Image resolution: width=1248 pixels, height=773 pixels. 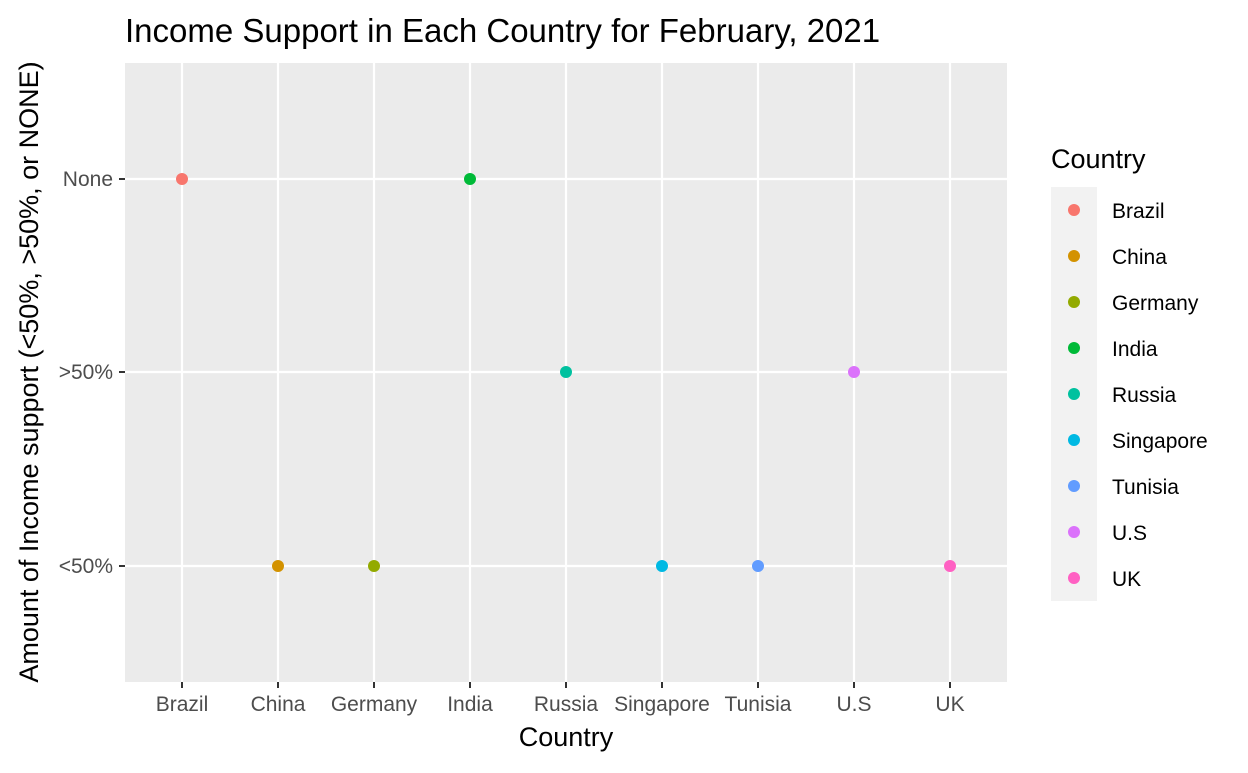 What do you see at coordinates (758, 704) in the screenshot?
I see `x-tick-label: Tunisia` at bounding box center [758, 704].